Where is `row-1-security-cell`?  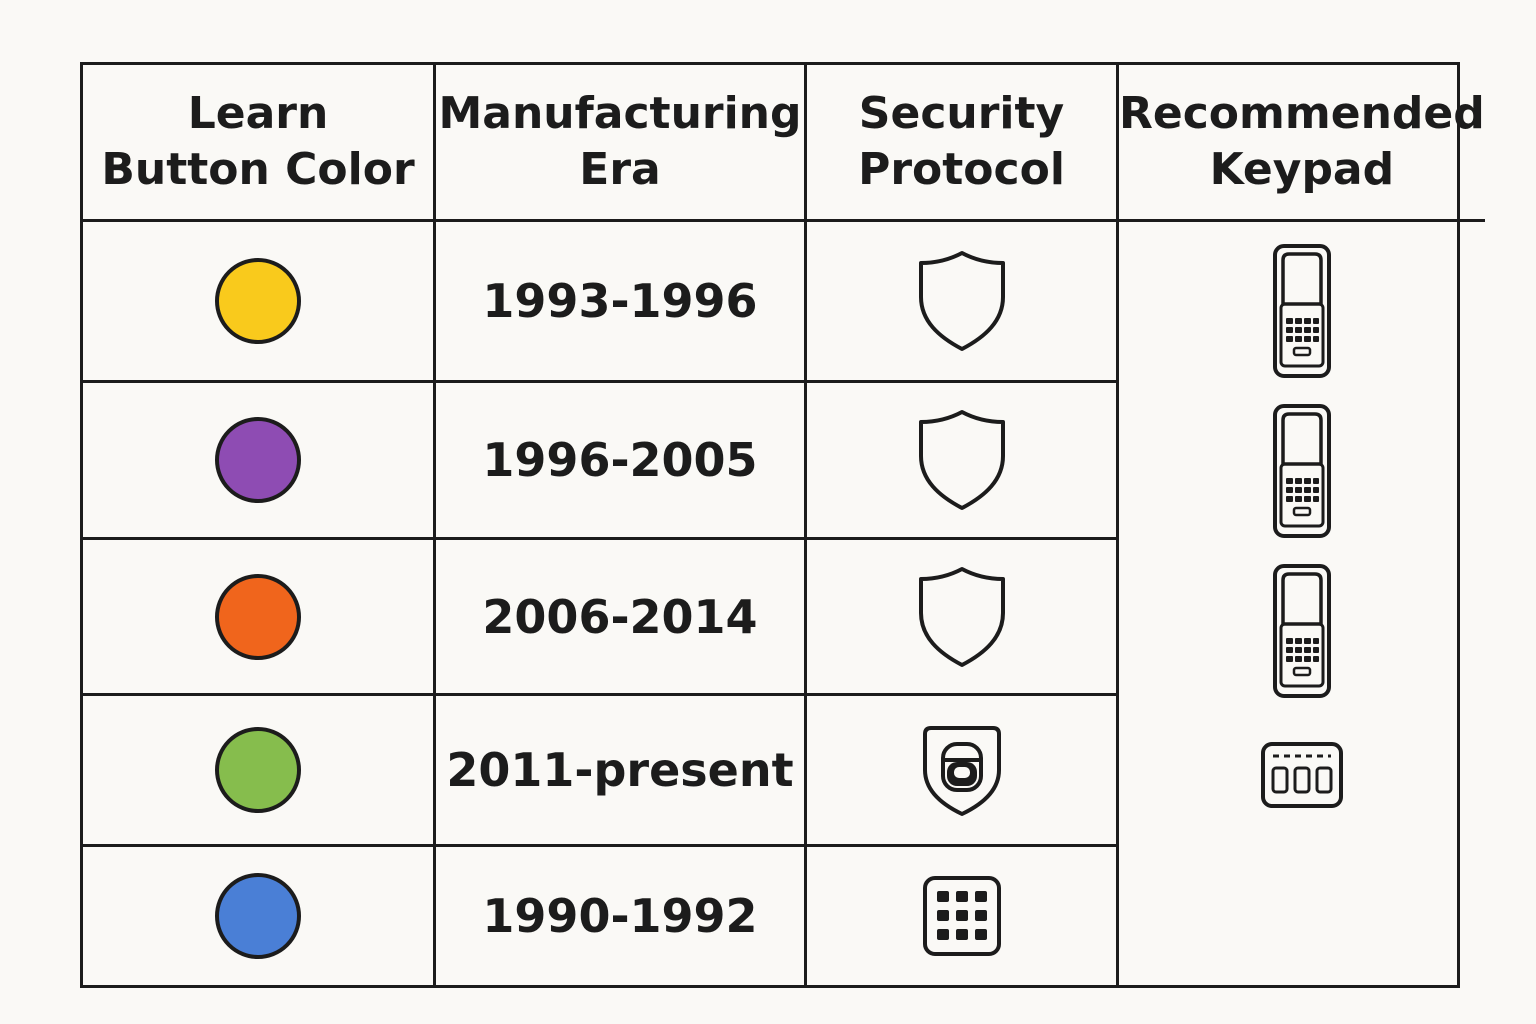
row-1-security-cell is located at coordinates (963, 302).